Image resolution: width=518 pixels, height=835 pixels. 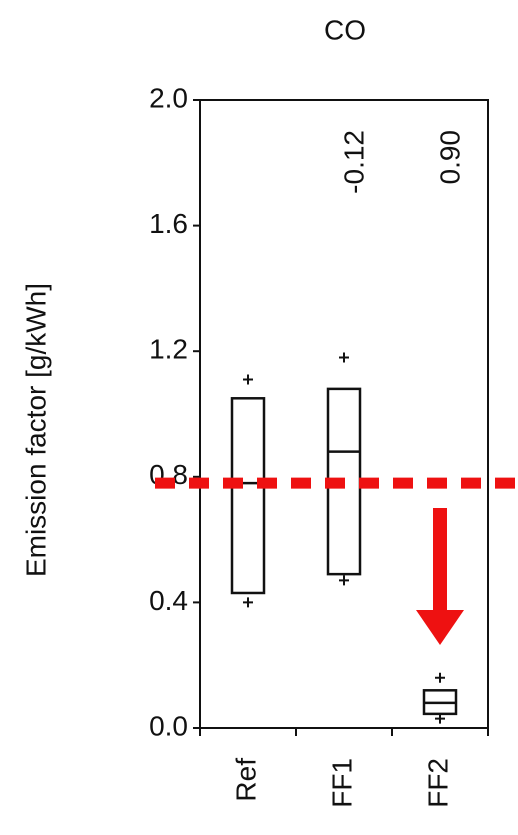 I want to click on arrow-head, so click(x=440, y=627).